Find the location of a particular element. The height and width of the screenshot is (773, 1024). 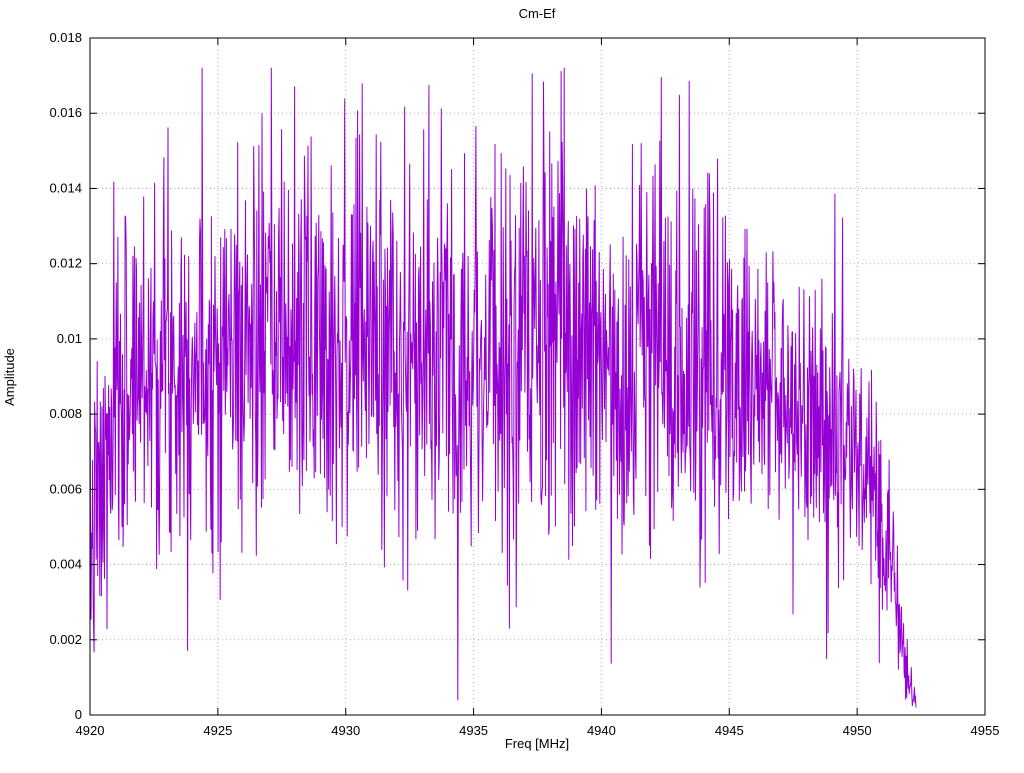

y-tick-label: 0.006 is located at coordinates (65, 488).